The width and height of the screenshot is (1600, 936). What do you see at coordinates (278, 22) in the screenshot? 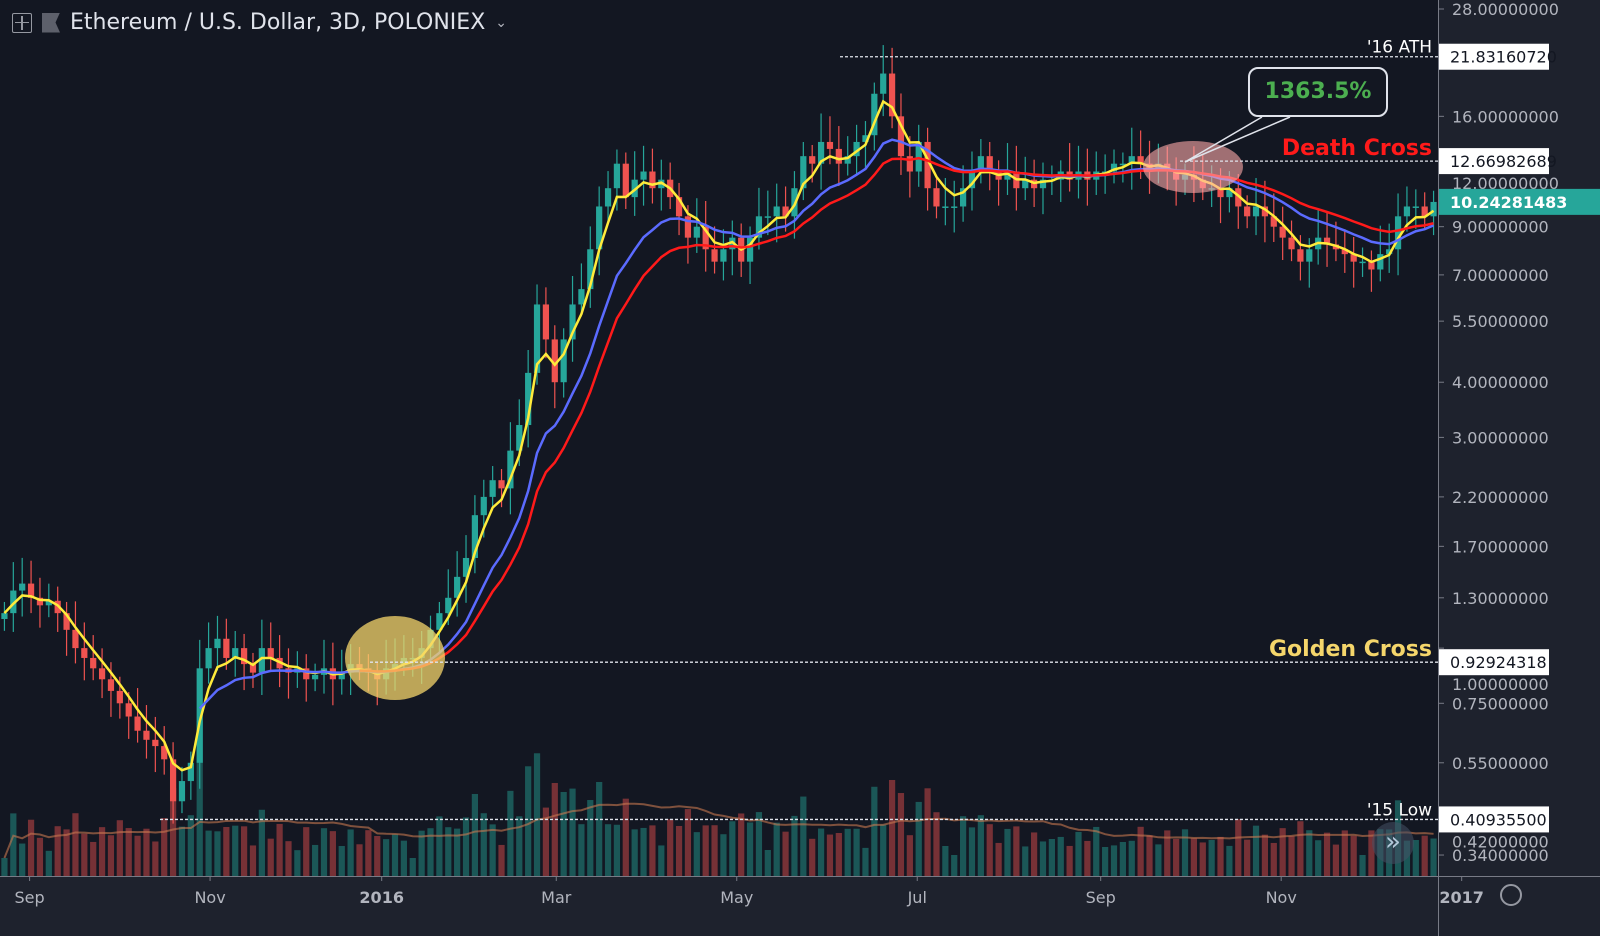
I see `symbol-title: Ethereum / U.S. Dollar, 3D, POLONIEX` at bounding box center [278, 22].